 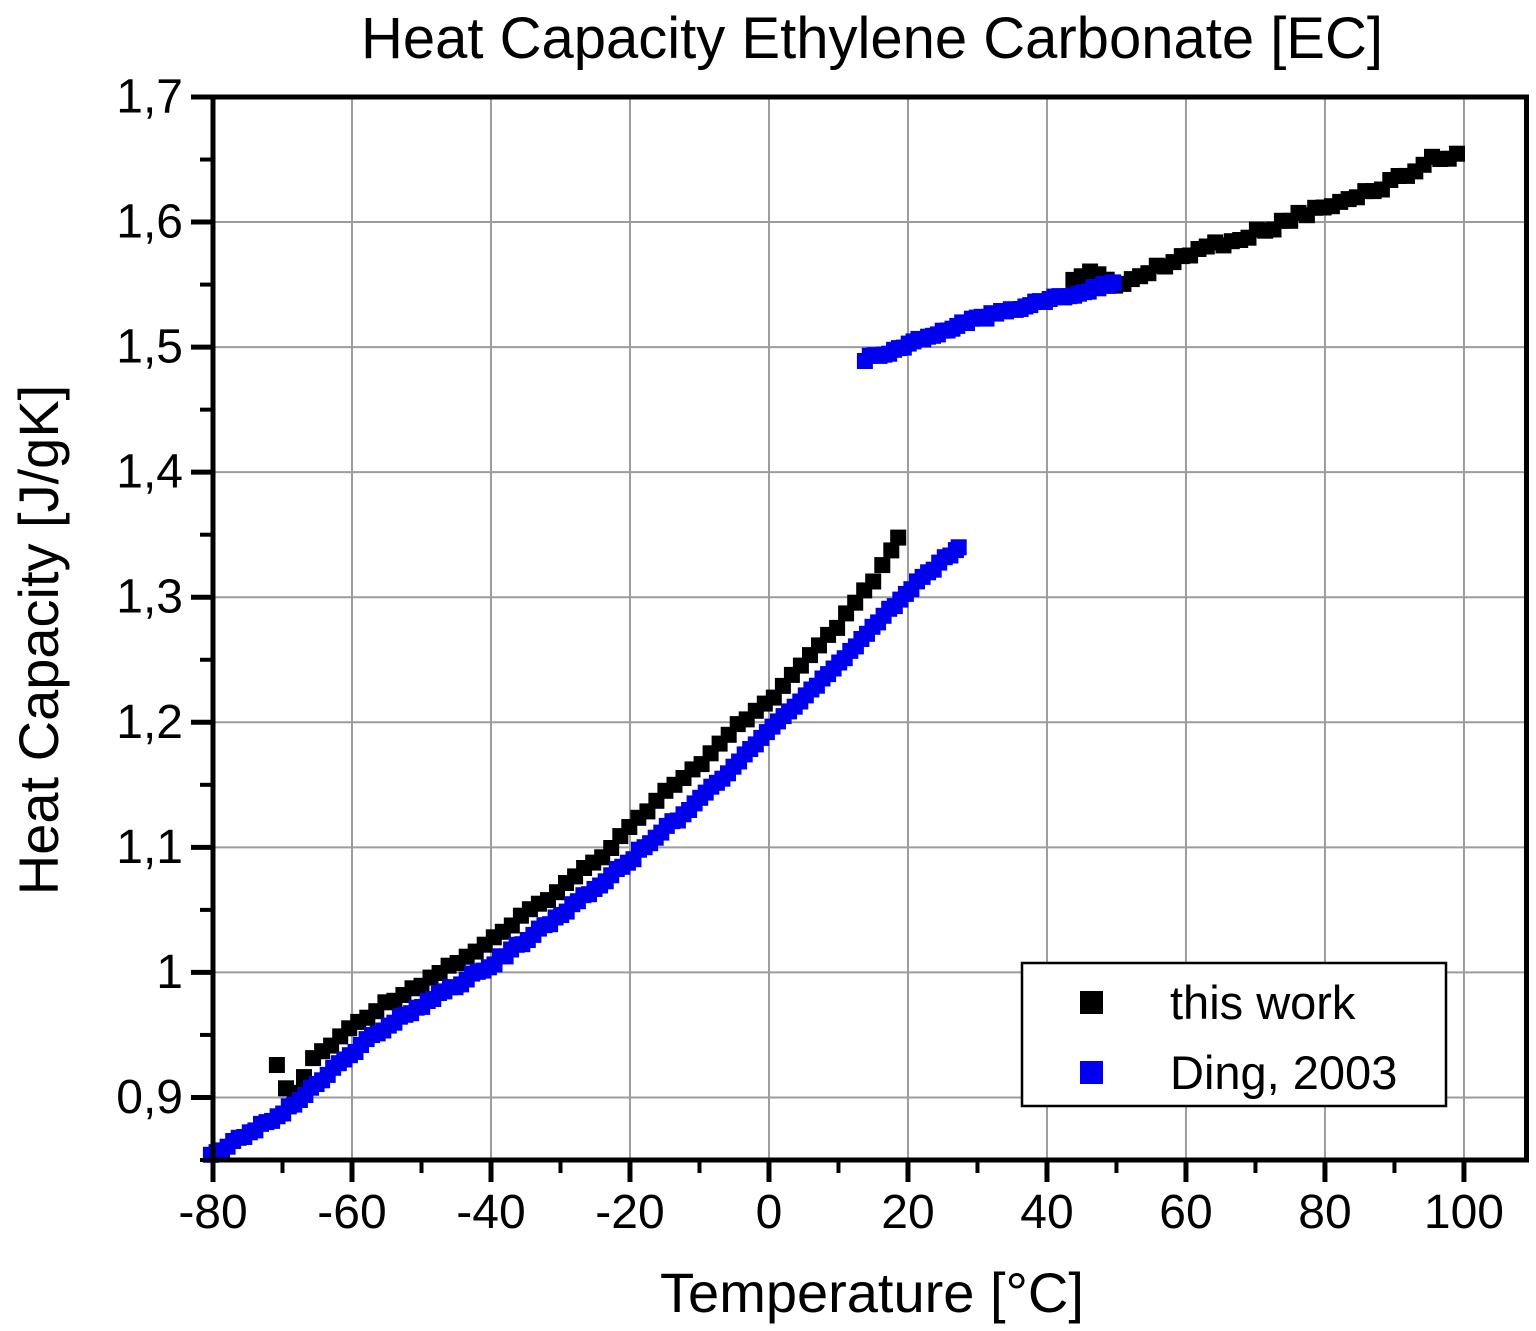 I want to click on y-tick-label: 1,5, so click(x=149, y=347).